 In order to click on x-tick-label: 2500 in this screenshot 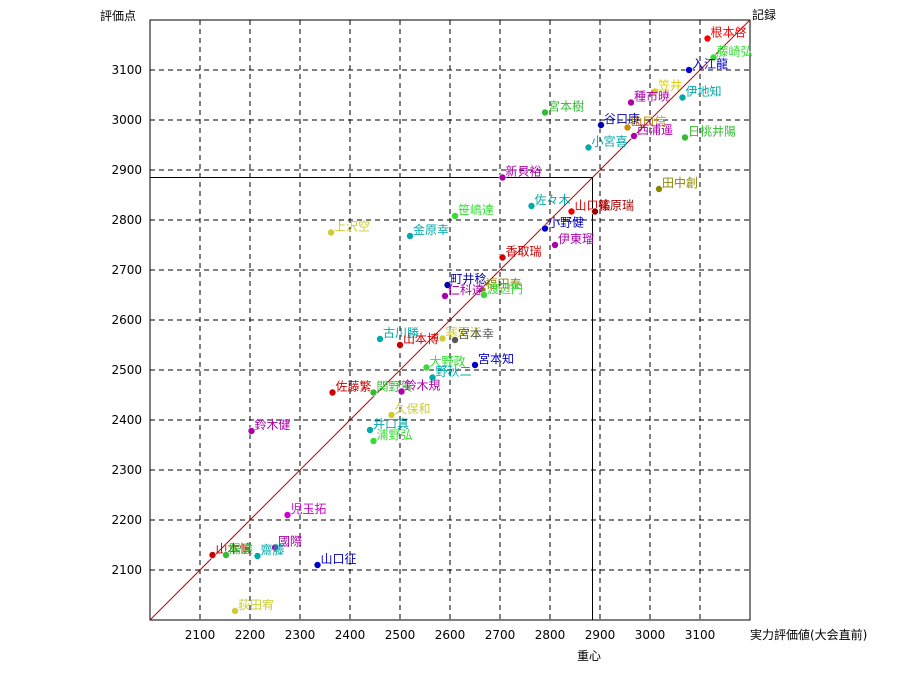, I will do `click(400, 635)`.